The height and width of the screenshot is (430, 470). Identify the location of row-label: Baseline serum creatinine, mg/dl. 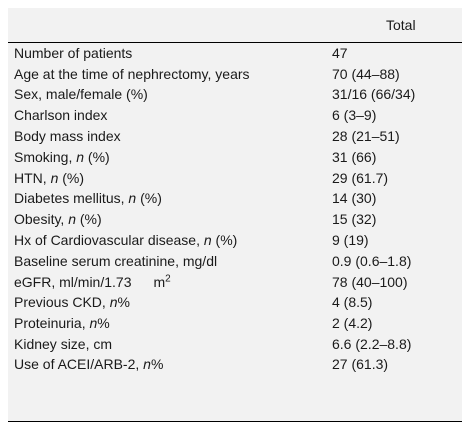
(116, 260).